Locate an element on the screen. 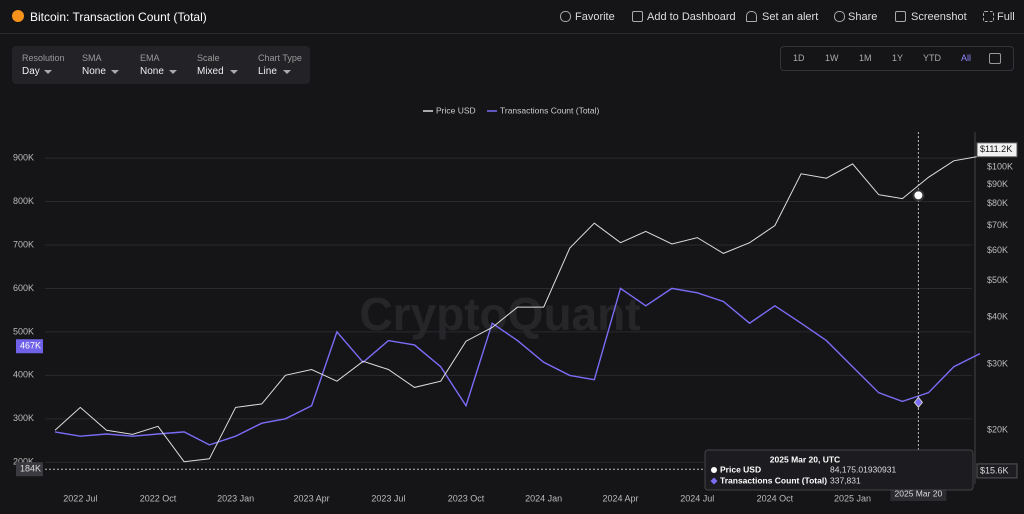 The height and width of the screenshot is (514, 1024). y2-marker-label: $111.2K is located at coordinates (996, 149).